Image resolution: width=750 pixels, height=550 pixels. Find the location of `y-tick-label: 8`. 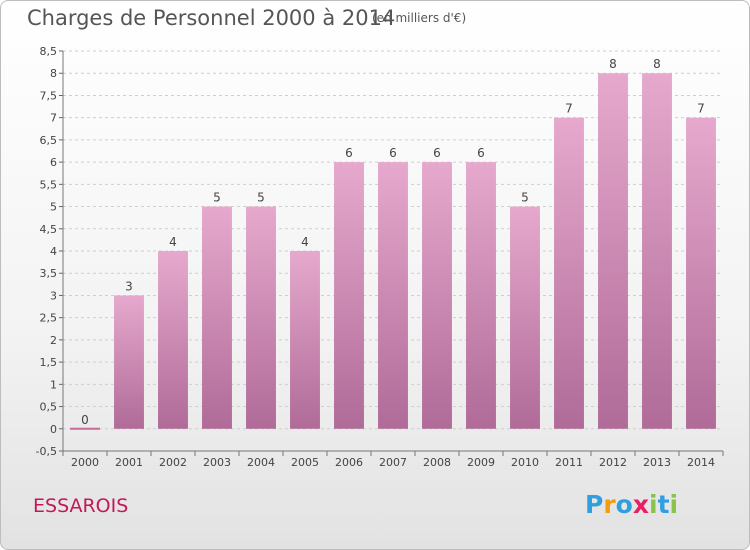

y-tick-label: 8 is located at coordinates (53, 73).